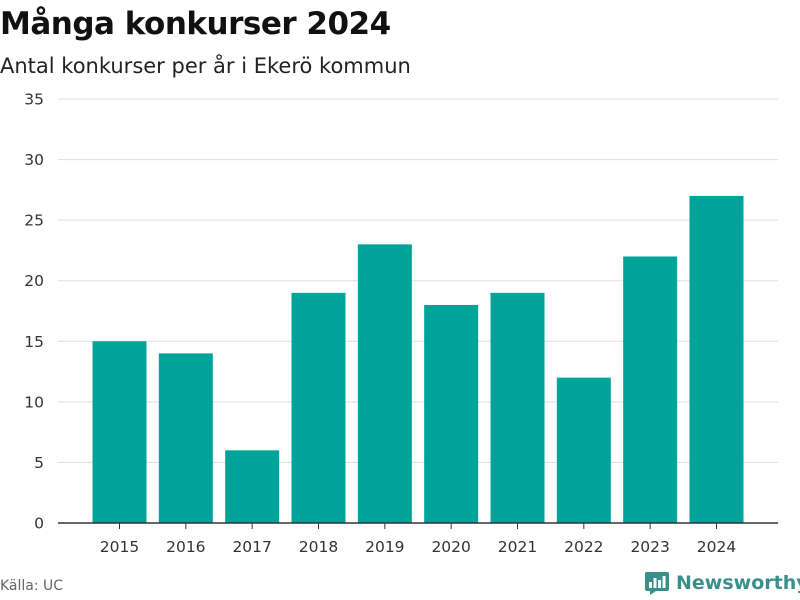  Describe the element at coordinates (517, 547) in the screenshot. I see `x-tick-label: 2021` at that location.